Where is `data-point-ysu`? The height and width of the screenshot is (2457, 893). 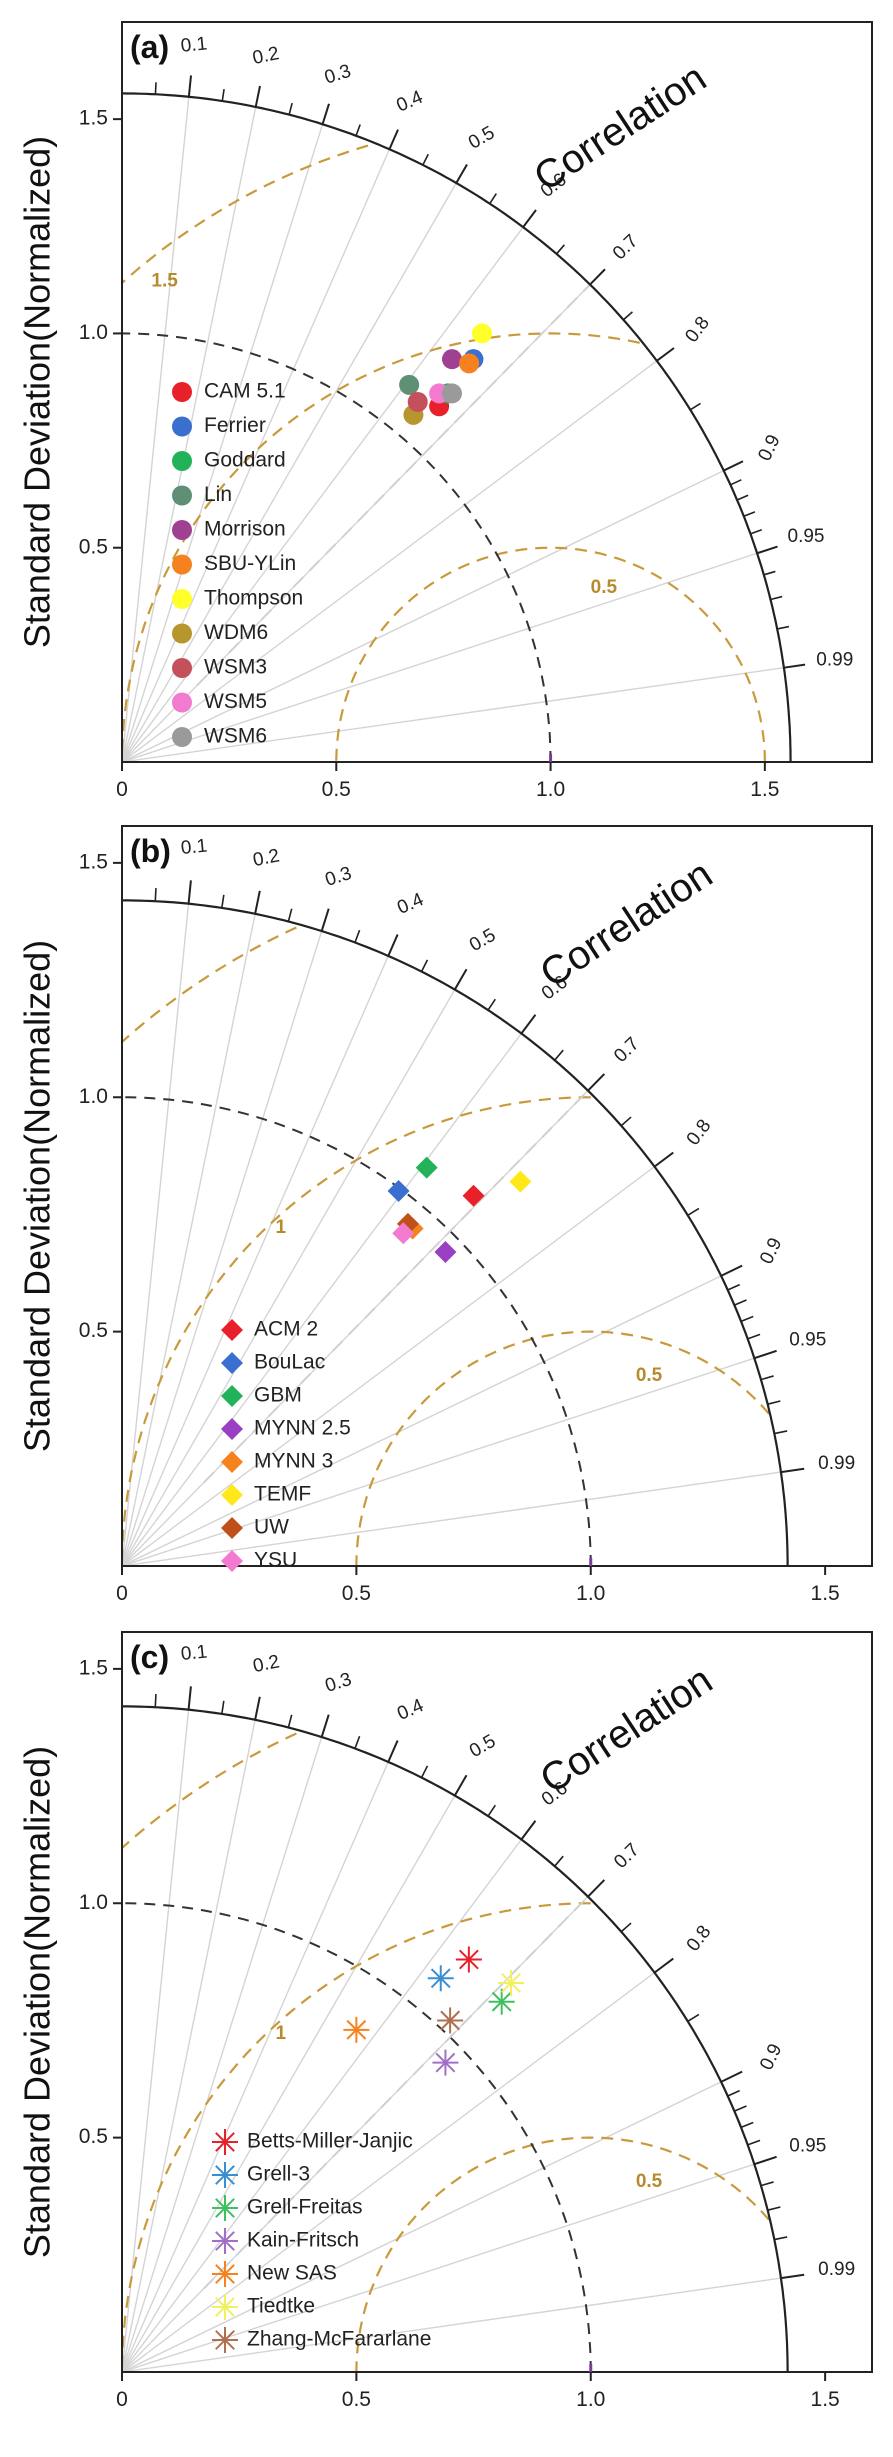 data-point-ysu is located at coordinates (403, 1233).